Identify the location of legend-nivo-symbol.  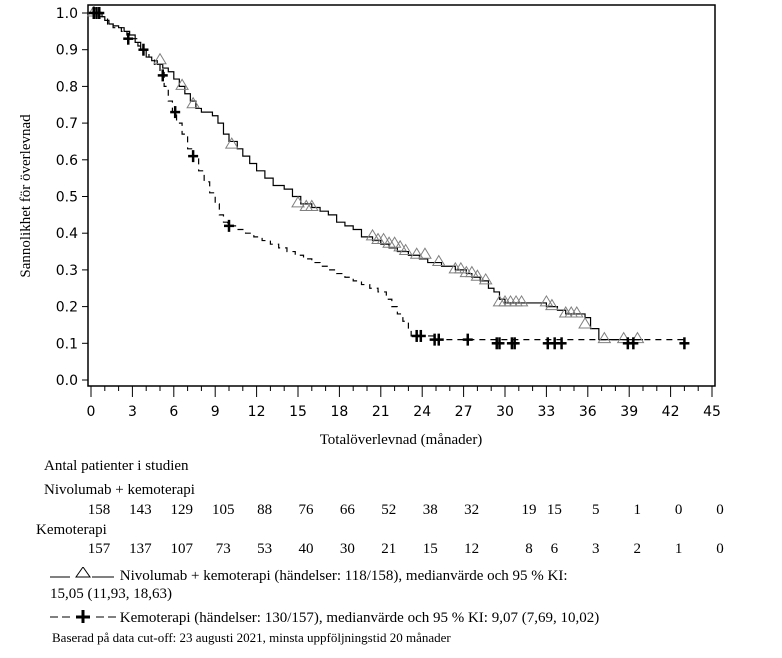
(82, 572).